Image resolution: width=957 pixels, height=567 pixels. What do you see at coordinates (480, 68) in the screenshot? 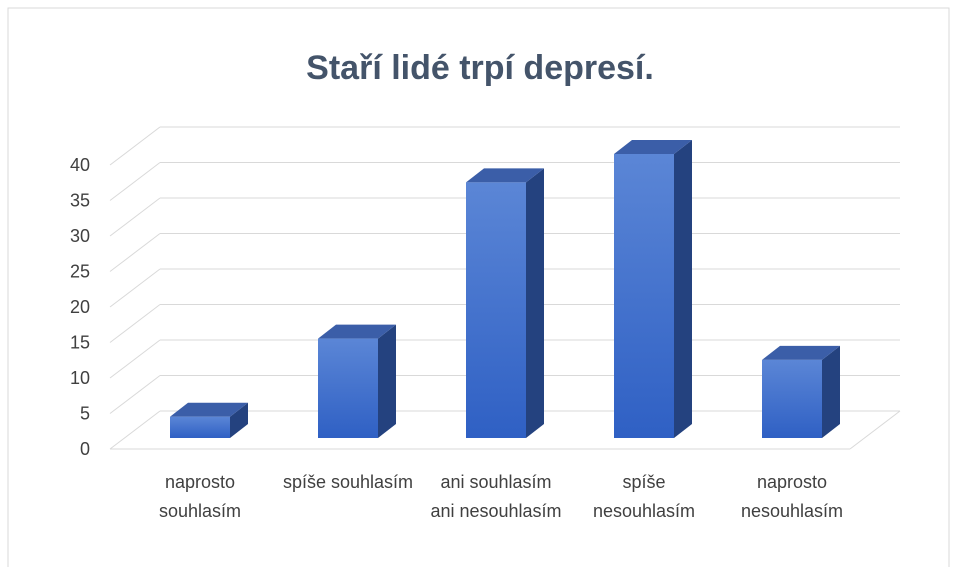
I see `chart-title: Staří lidé trpí depresí.` at bounding box center [480, 68].